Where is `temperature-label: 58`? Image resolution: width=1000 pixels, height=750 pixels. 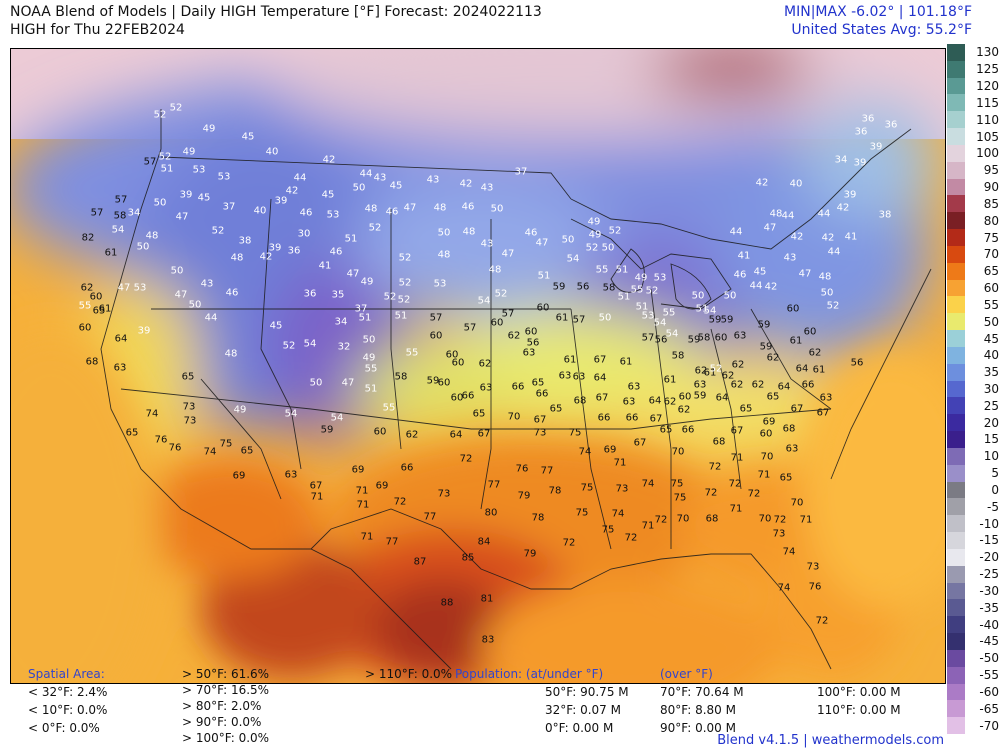
temperature-label: 58 is located at coordinates (678, 356).